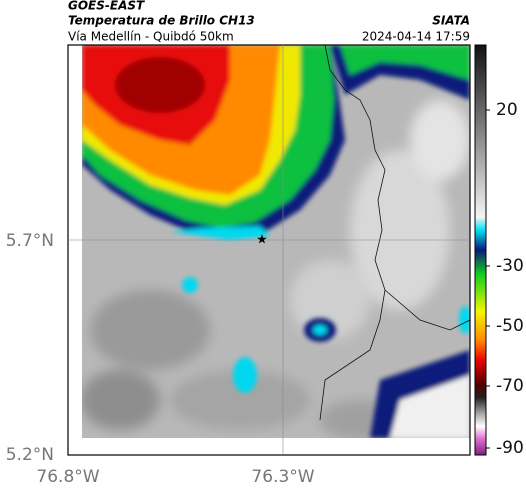  Describe the element at coordinates (480, 250) in the screenshot. I see `colorbar` at that location.